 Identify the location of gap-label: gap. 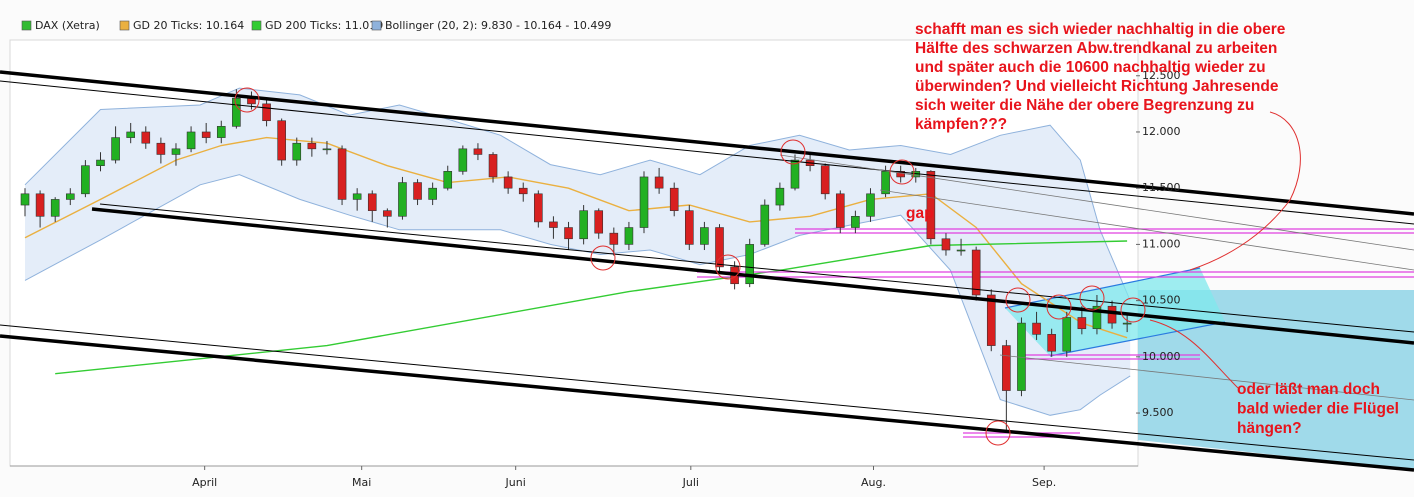
(920, 213).